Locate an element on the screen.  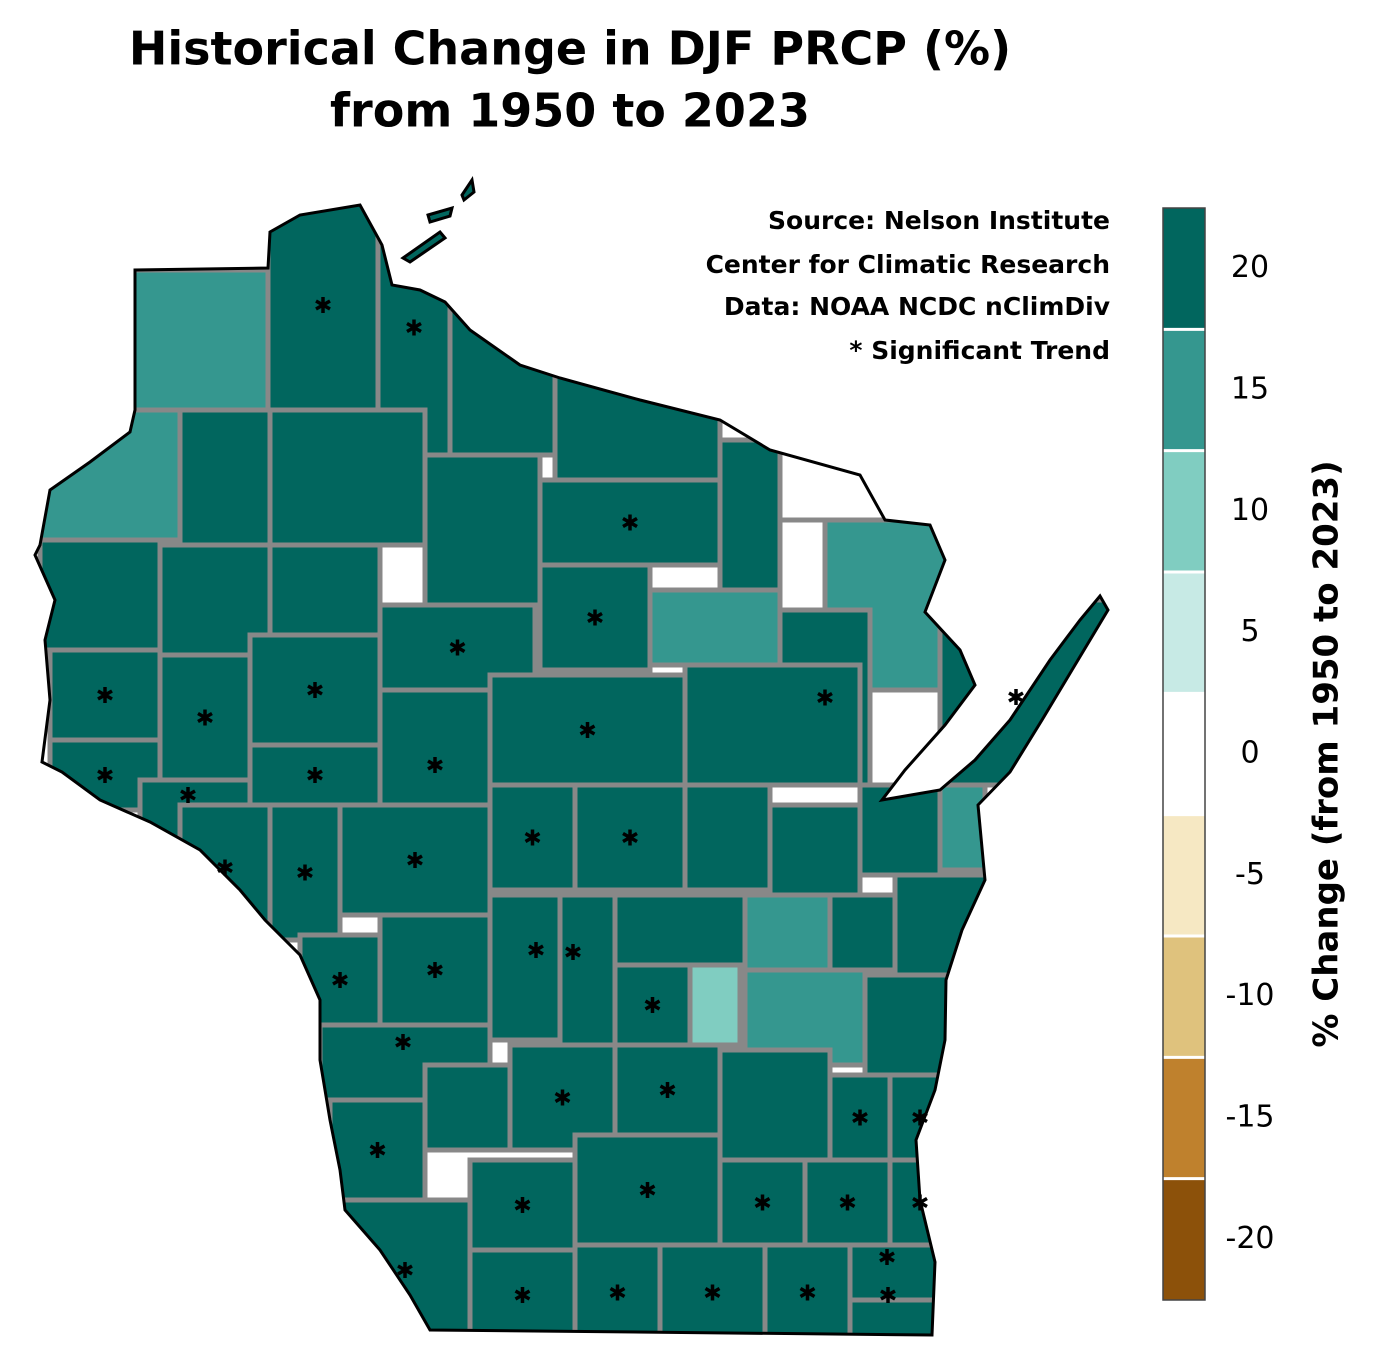
colorbar-tick-label: 20 is located at coordinates (1250, 267).